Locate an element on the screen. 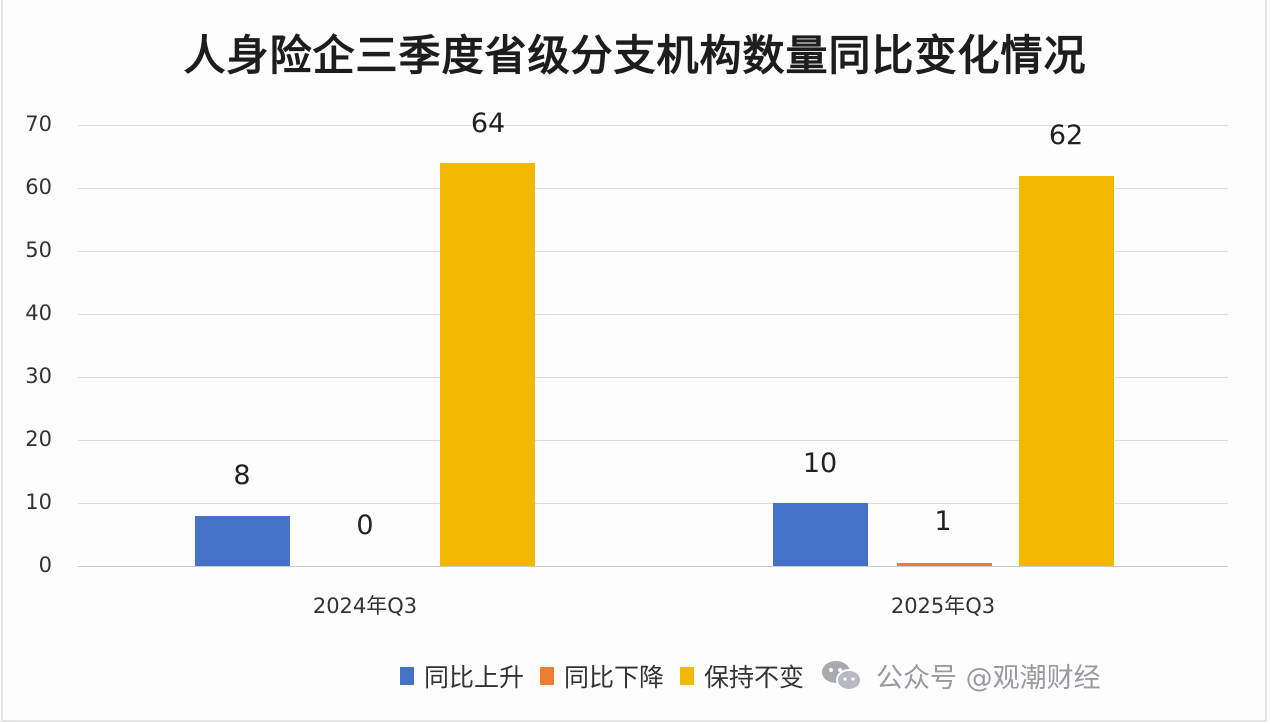 The image size is (1270, 724). bar-2025-unchanged is located at coordinates (1066, 371).